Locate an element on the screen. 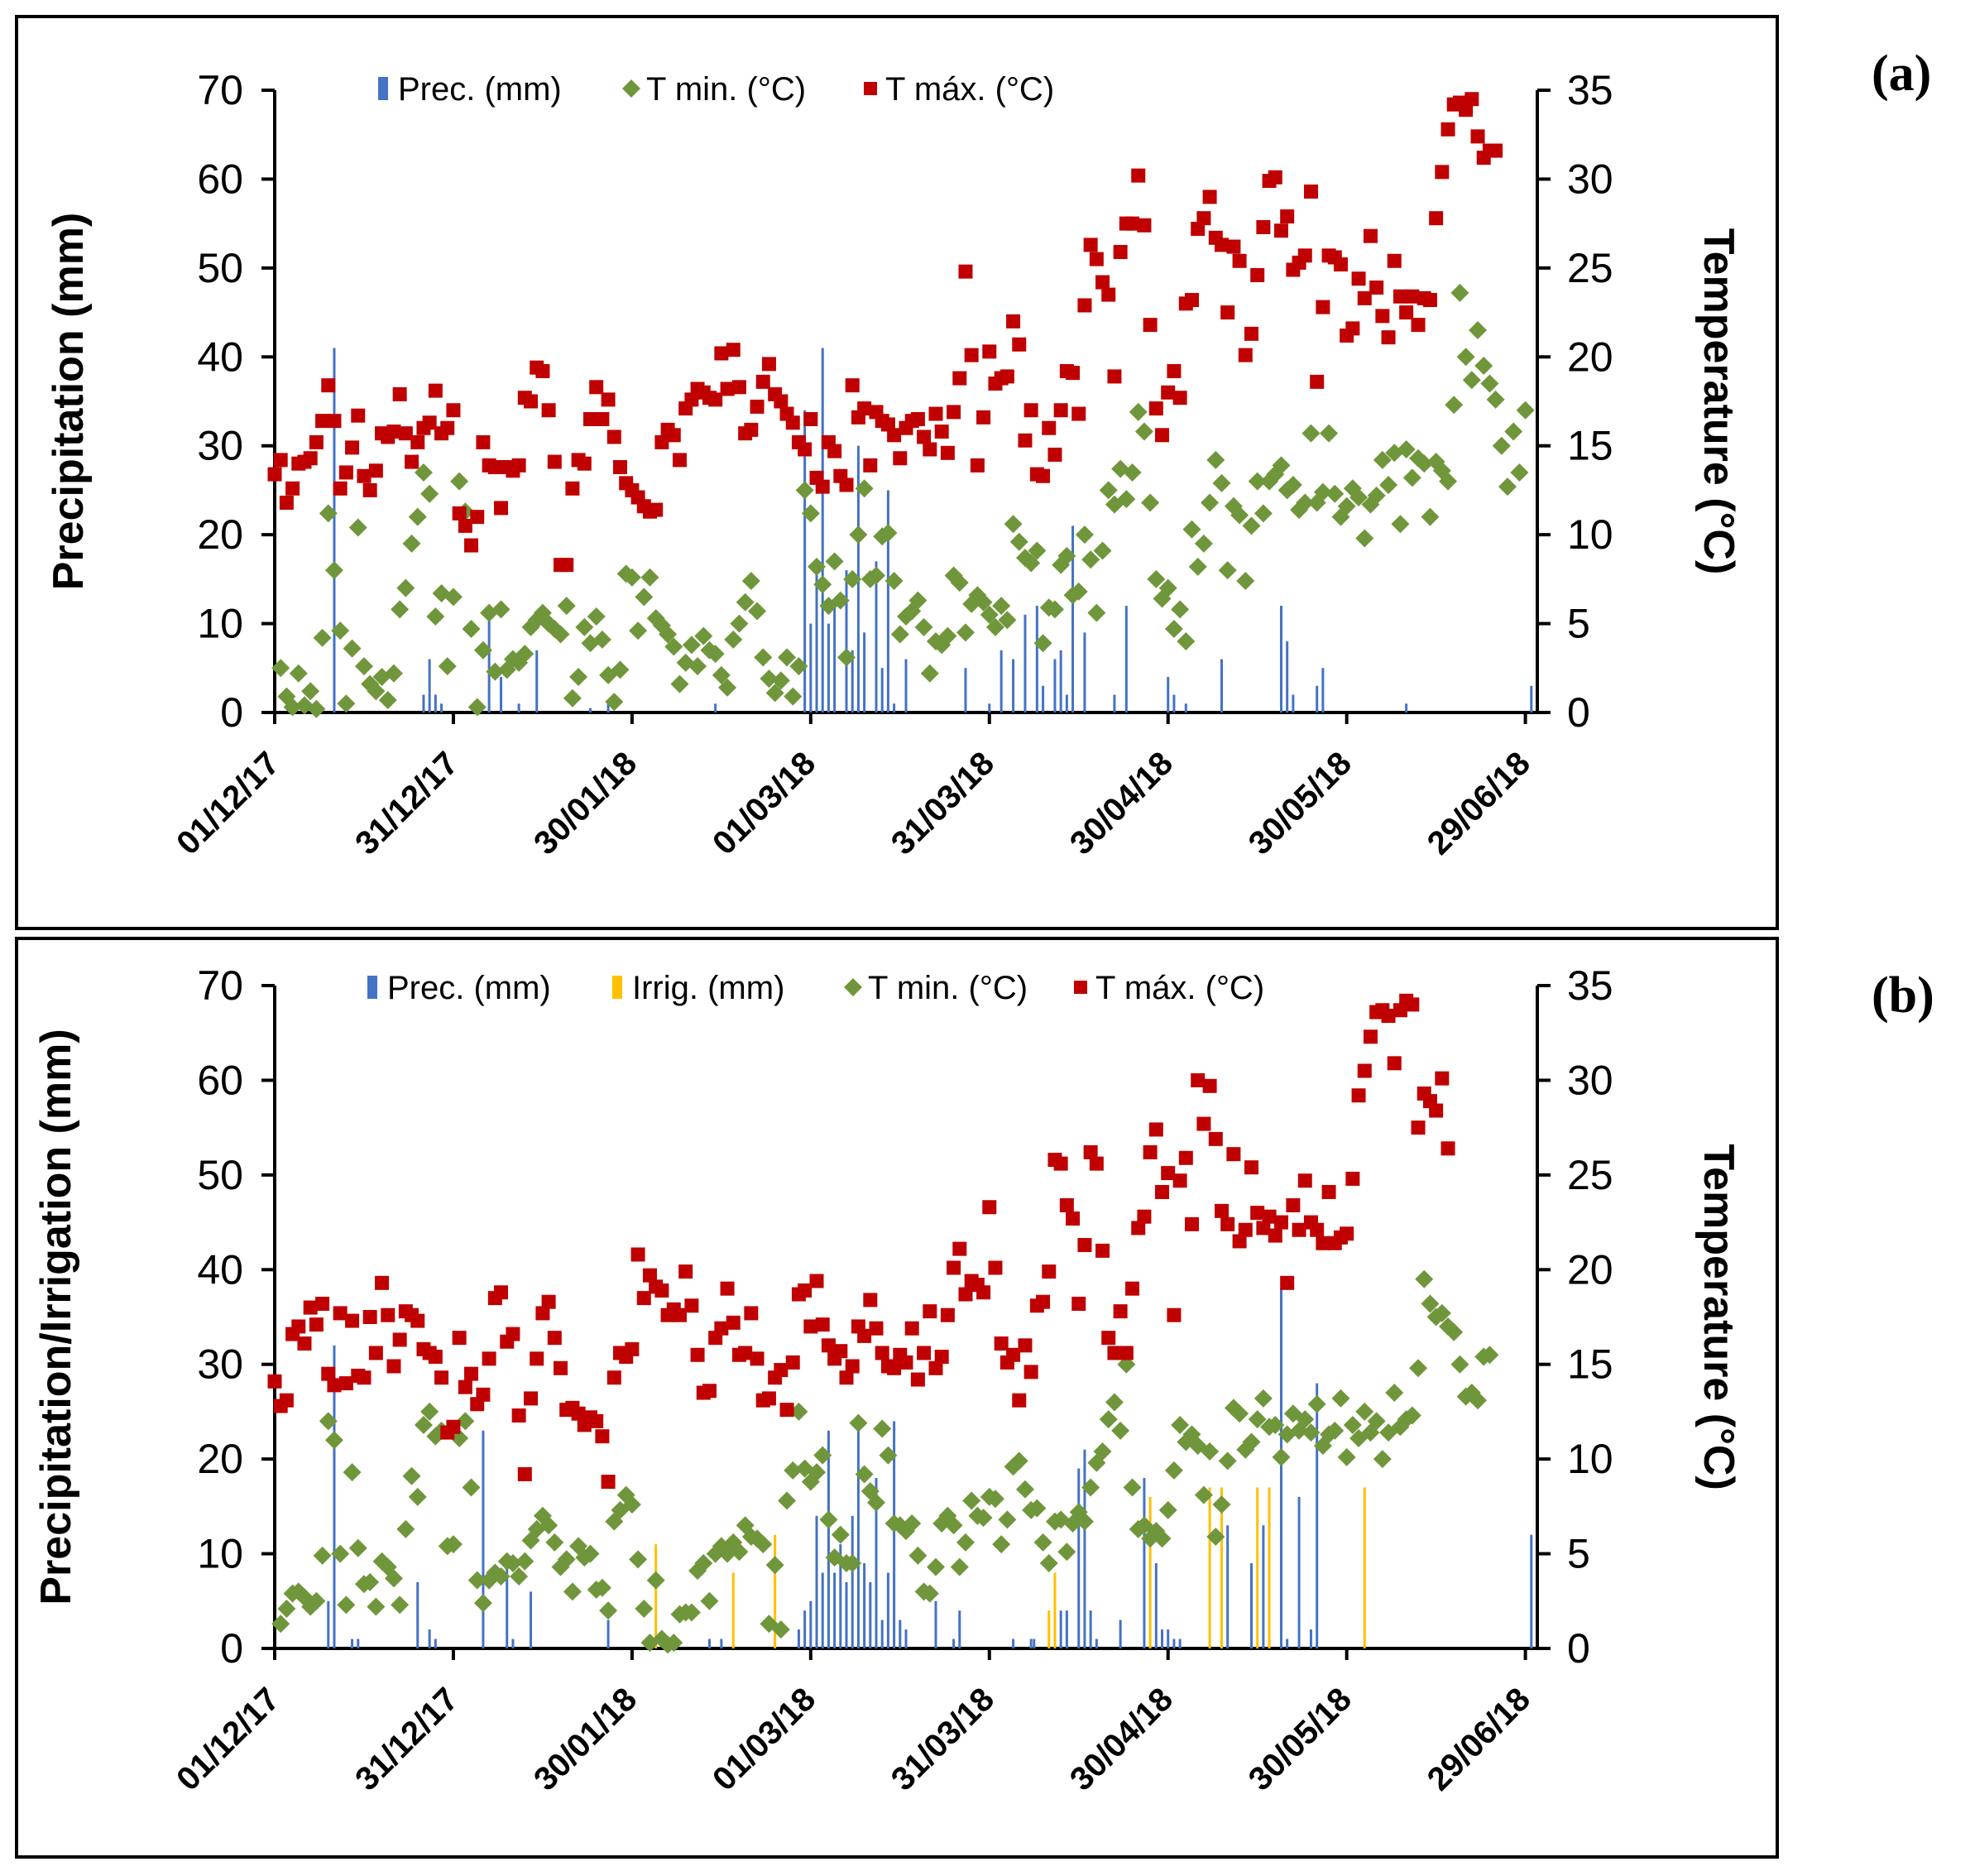 This screenshot has width=1975, height=1876. y-tick-label: 40 is located at coordinates (220, 1269).